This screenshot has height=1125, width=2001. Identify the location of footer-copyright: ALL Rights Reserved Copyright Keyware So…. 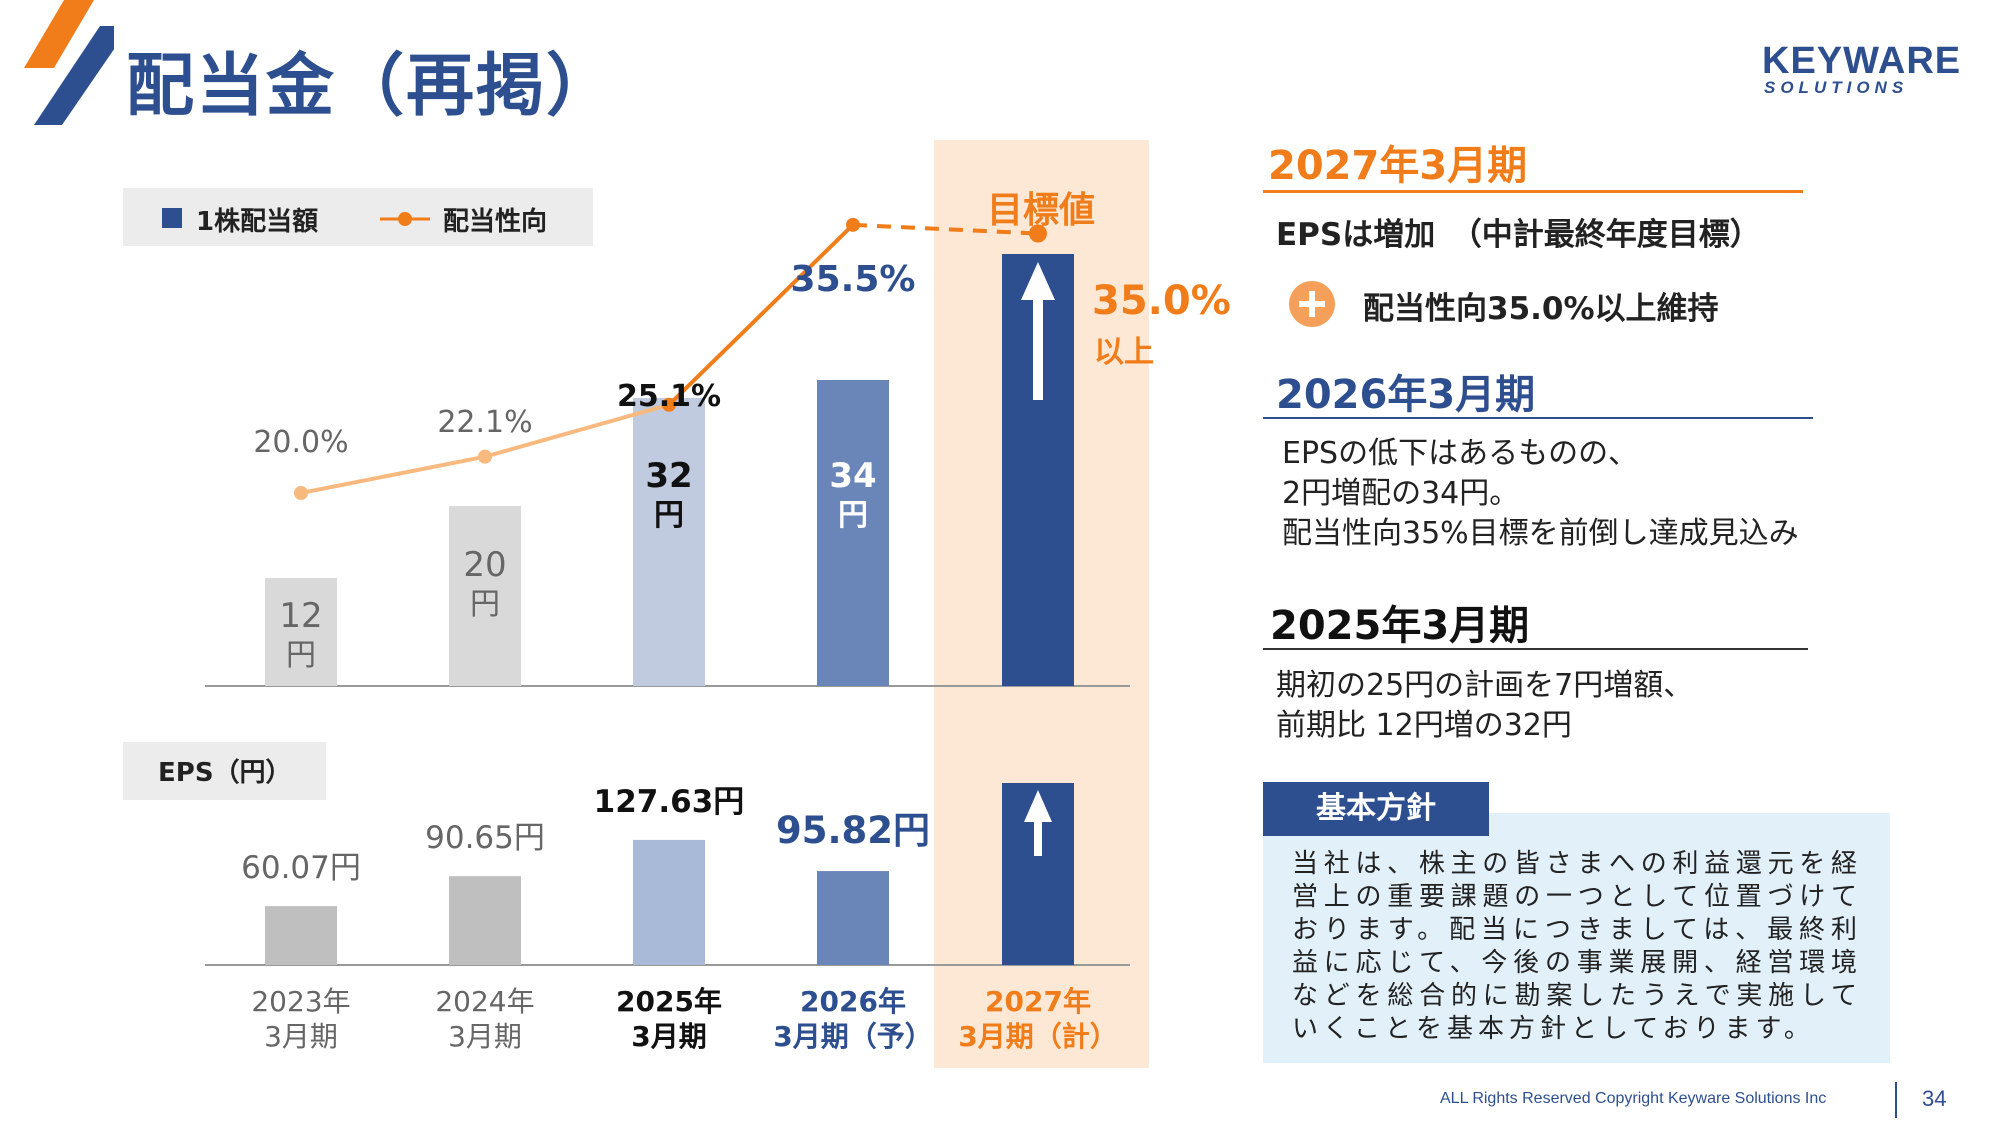
(1633, 1098).